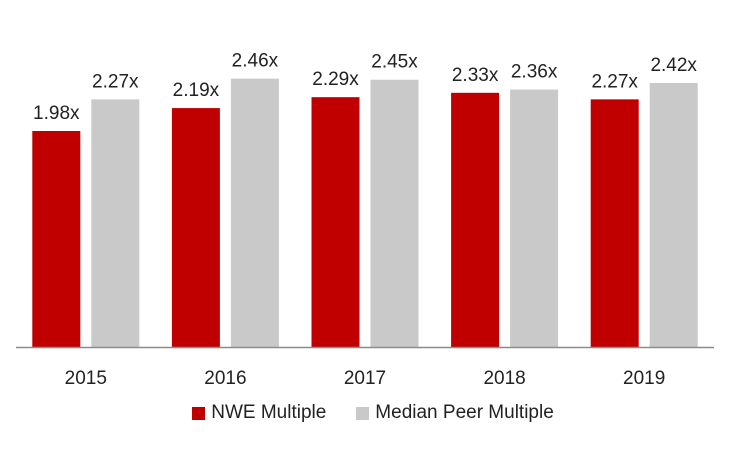 The width and height of the screenshot is (746, 450). Describe the element at coordinates (363, 413) in the screenshot. I see `legend-swatch-median-peer` at that location.